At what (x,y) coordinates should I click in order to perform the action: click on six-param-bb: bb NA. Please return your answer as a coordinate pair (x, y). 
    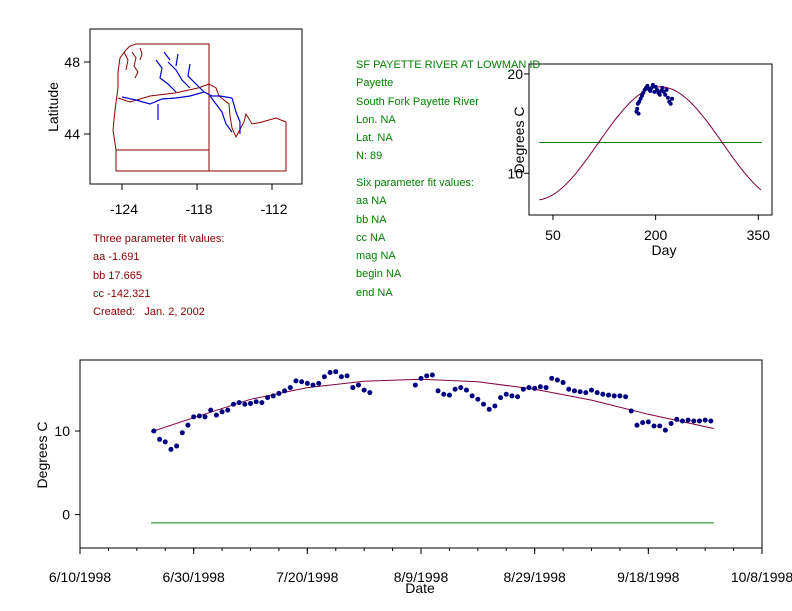
    Looking at the image, I should click on (371, 219).